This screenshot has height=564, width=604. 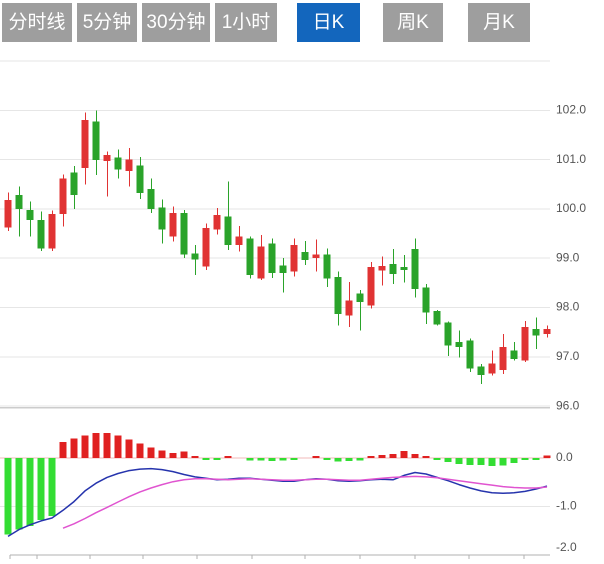 I want to click on tab-1hour: 1小时, so click(x=246, y=22).